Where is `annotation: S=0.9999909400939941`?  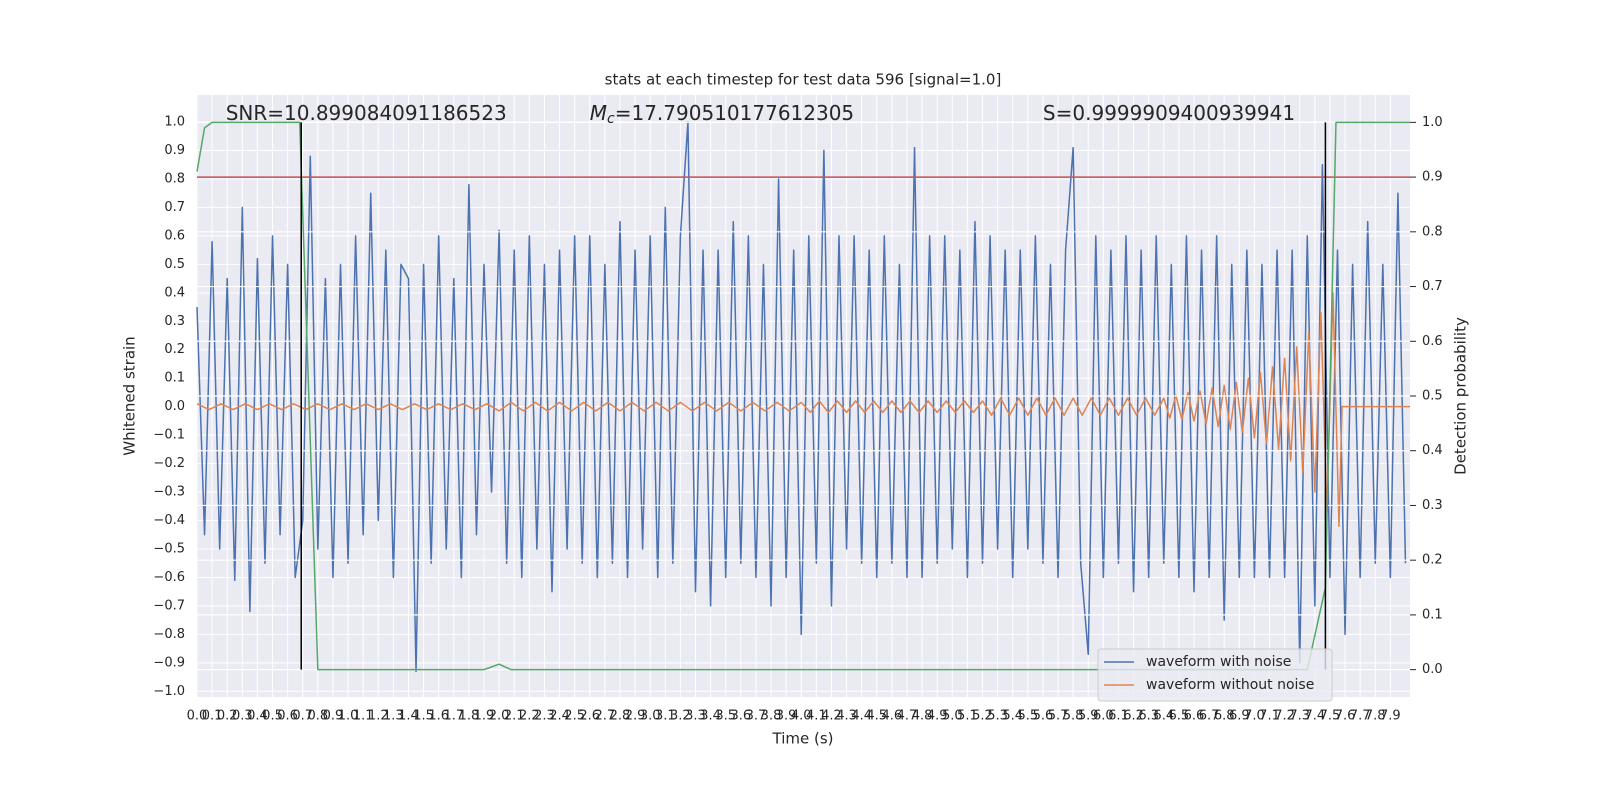 annotation: S=0.9999909400939941 is located at coordinates (1169, 113).